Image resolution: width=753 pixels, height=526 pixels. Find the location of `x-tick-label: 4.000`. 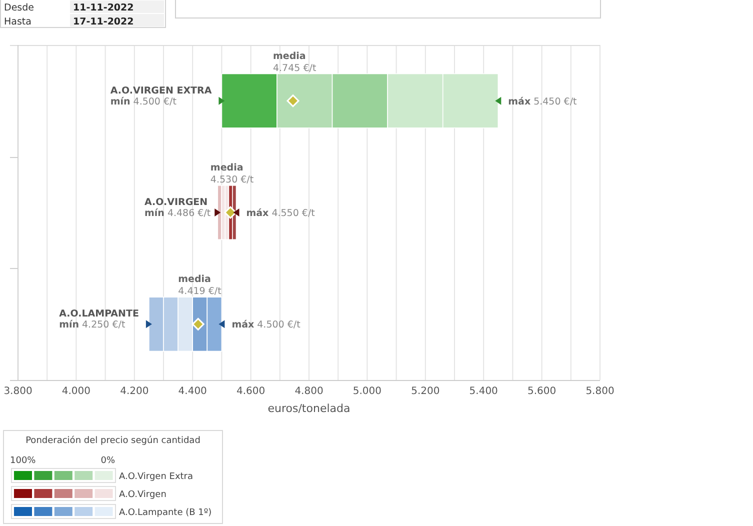

x-tick-label: 4.000 is located at coordinates (76, 392).